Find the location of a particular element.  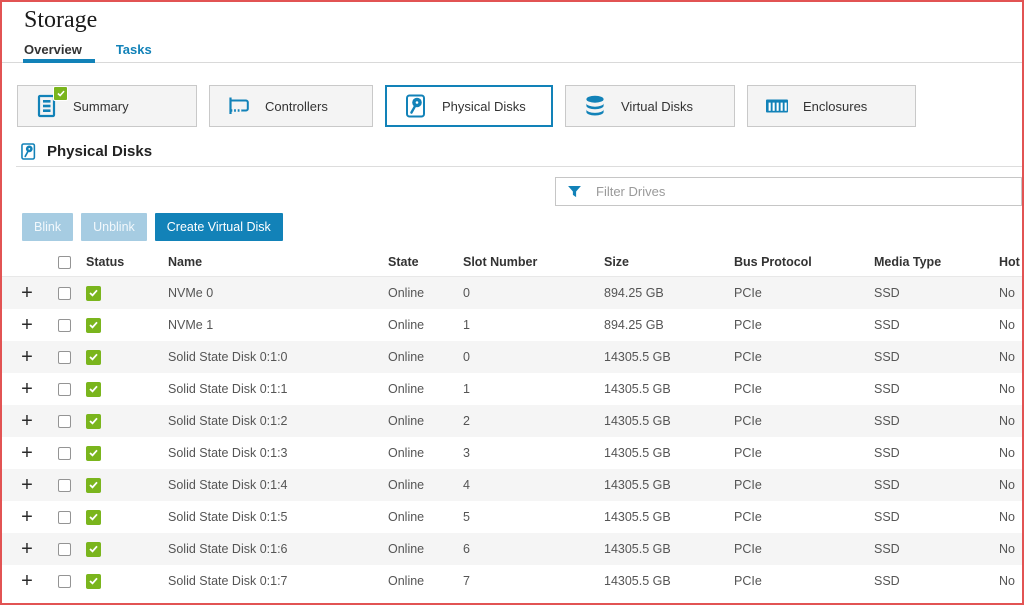

disk-name: NVMe 0 is located at coordinates (191, 293).